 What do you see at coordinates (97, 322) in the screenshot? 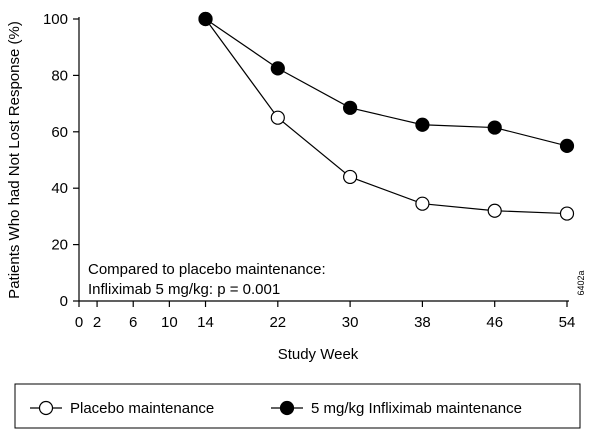
I see `x-tick-label-2: 2` at bounding box center [97, 322].